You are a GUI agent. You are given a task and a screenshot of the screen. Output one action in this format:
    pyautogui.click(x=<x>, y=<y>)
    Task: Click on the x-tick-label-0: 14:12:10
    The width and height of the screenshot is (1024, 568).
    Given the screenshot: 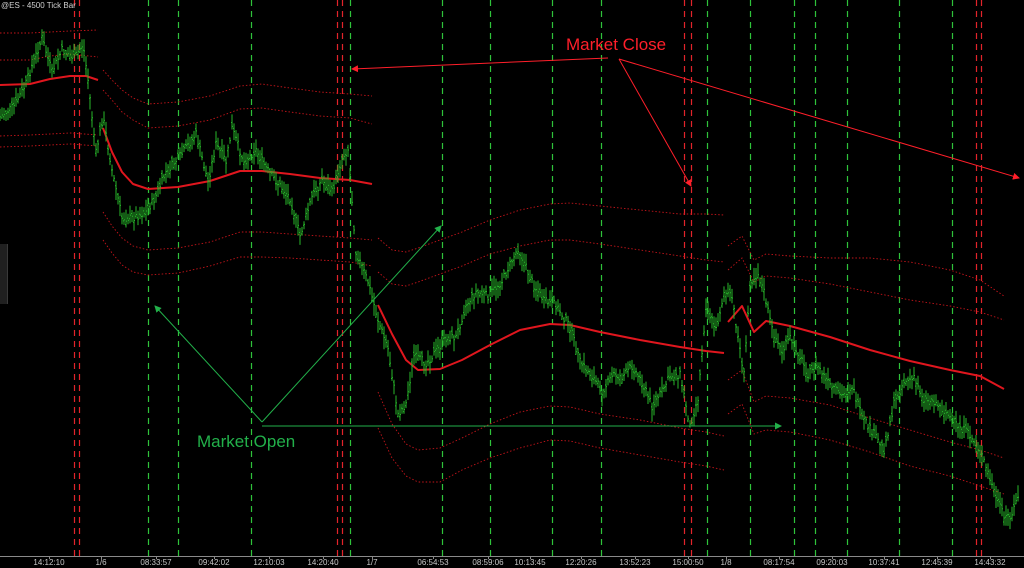 What is the action you would take?
    pyautogui.click(x=49, y=562)
    